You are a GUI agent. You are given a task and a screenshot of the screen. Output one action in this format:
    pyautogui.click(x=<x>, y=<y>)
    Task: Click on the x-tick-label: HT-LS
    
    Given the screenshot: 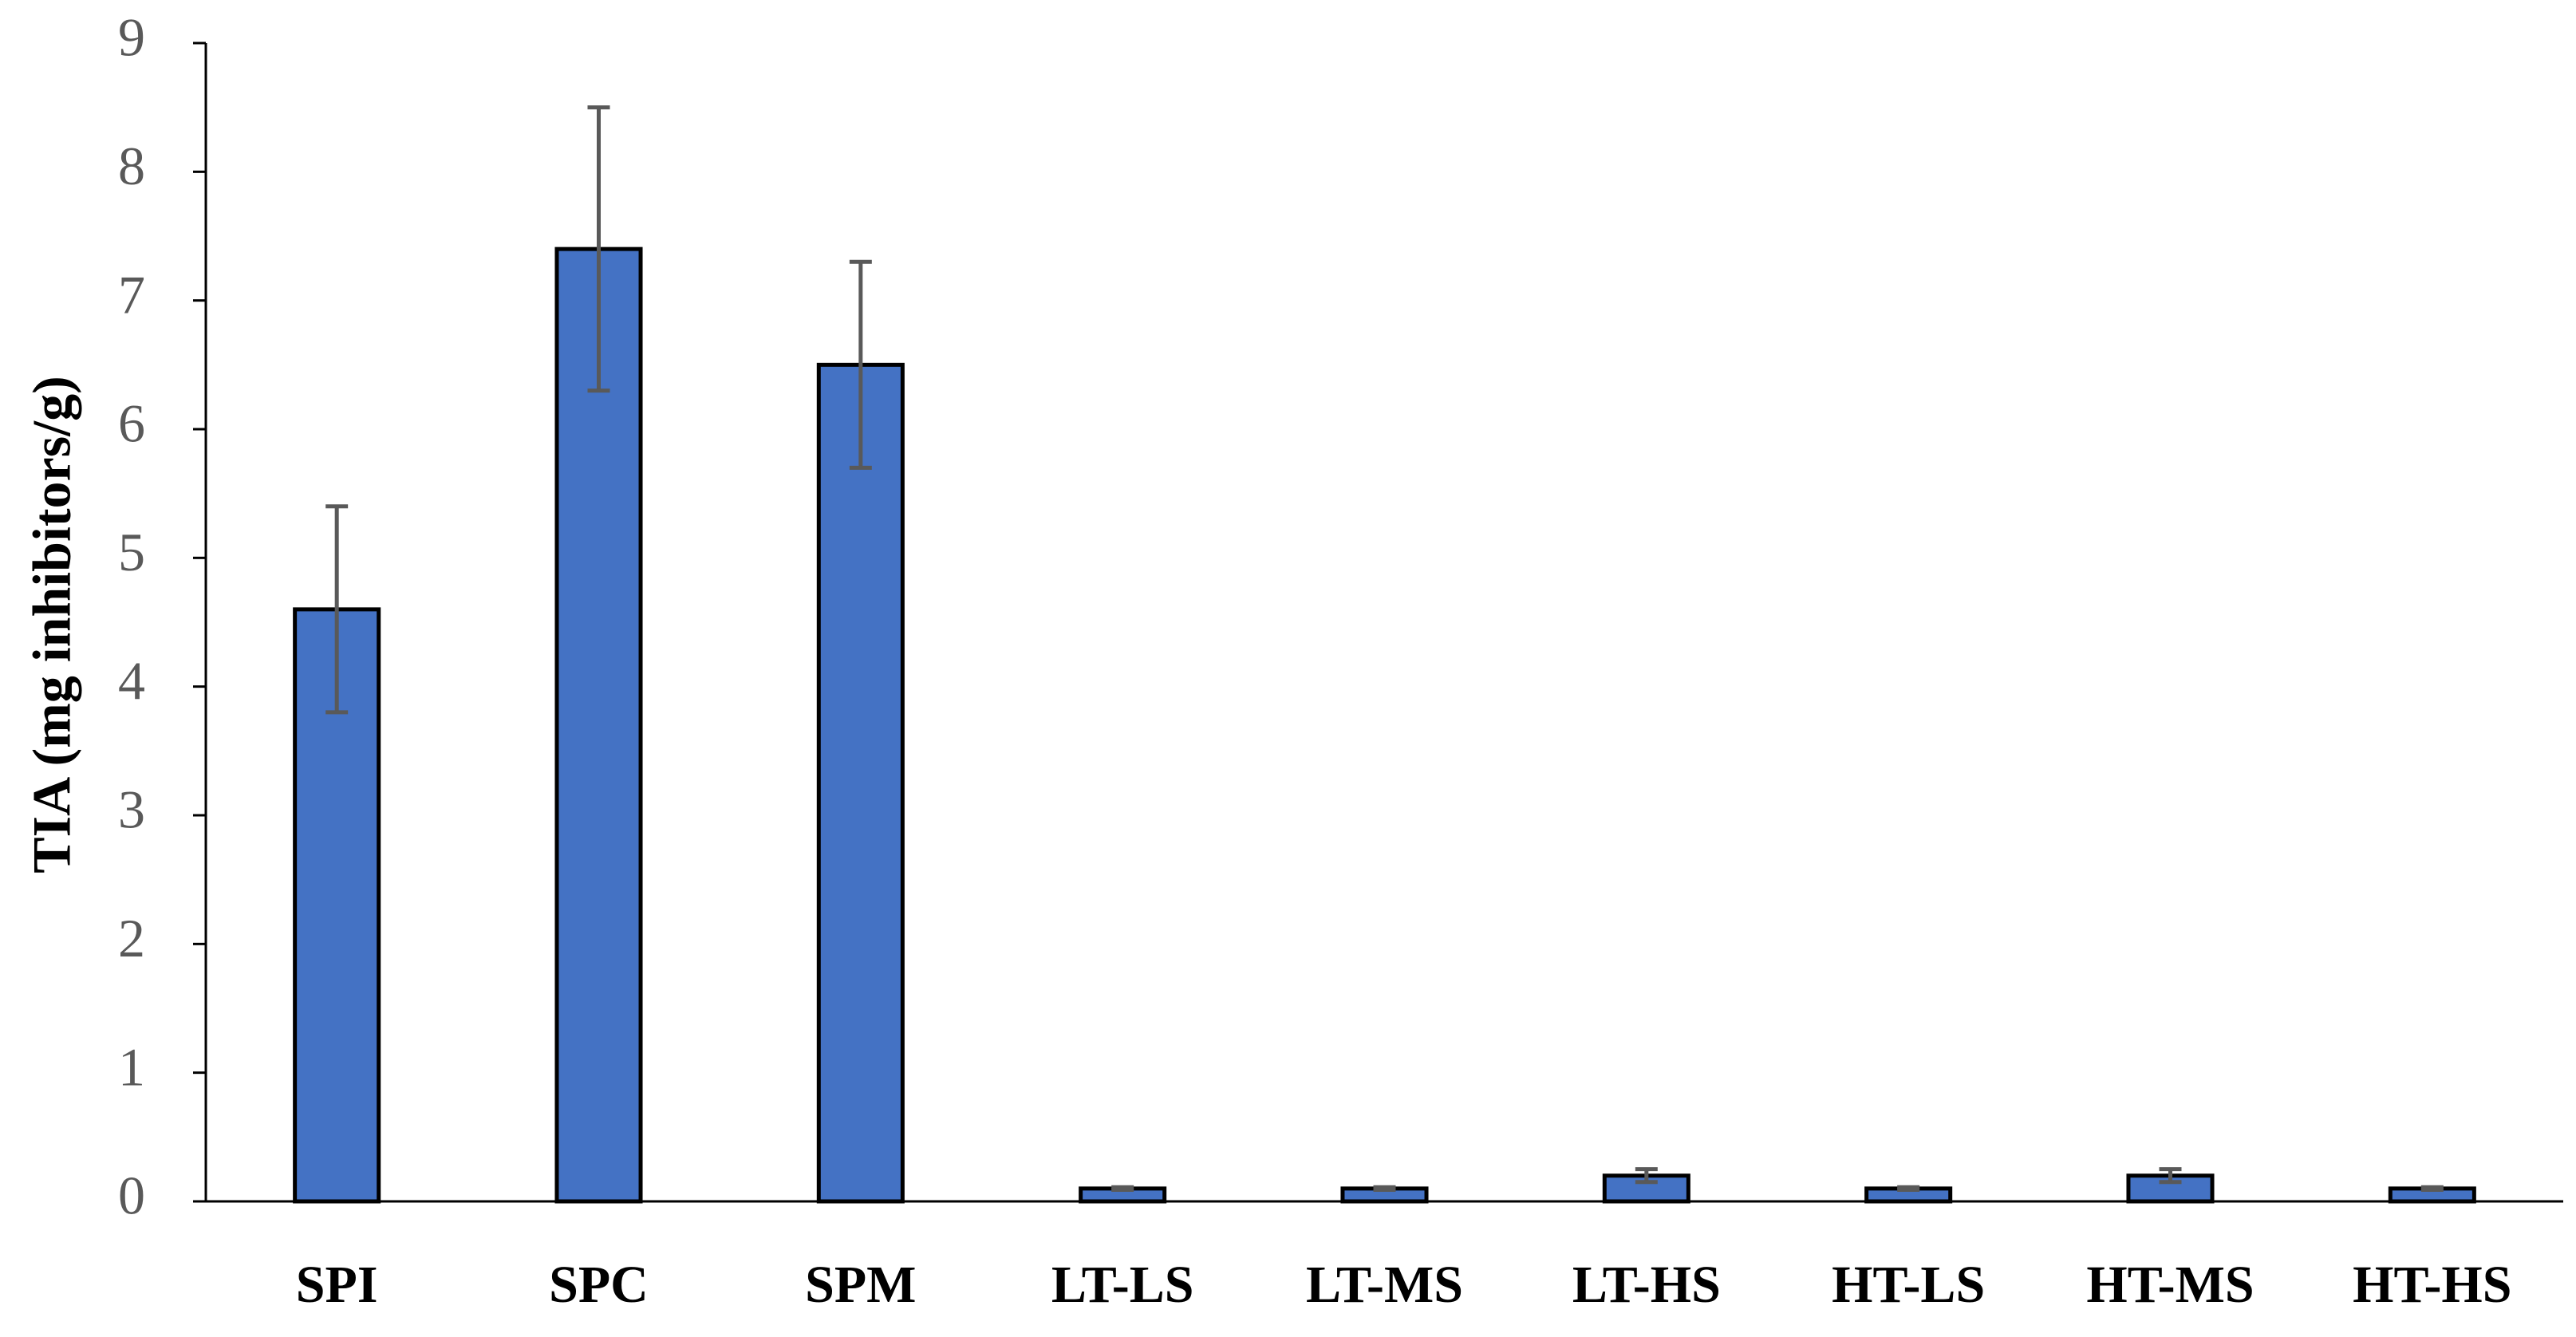 What is the action you would take?
    pyautogui.click(x=1908, y=1285)
    